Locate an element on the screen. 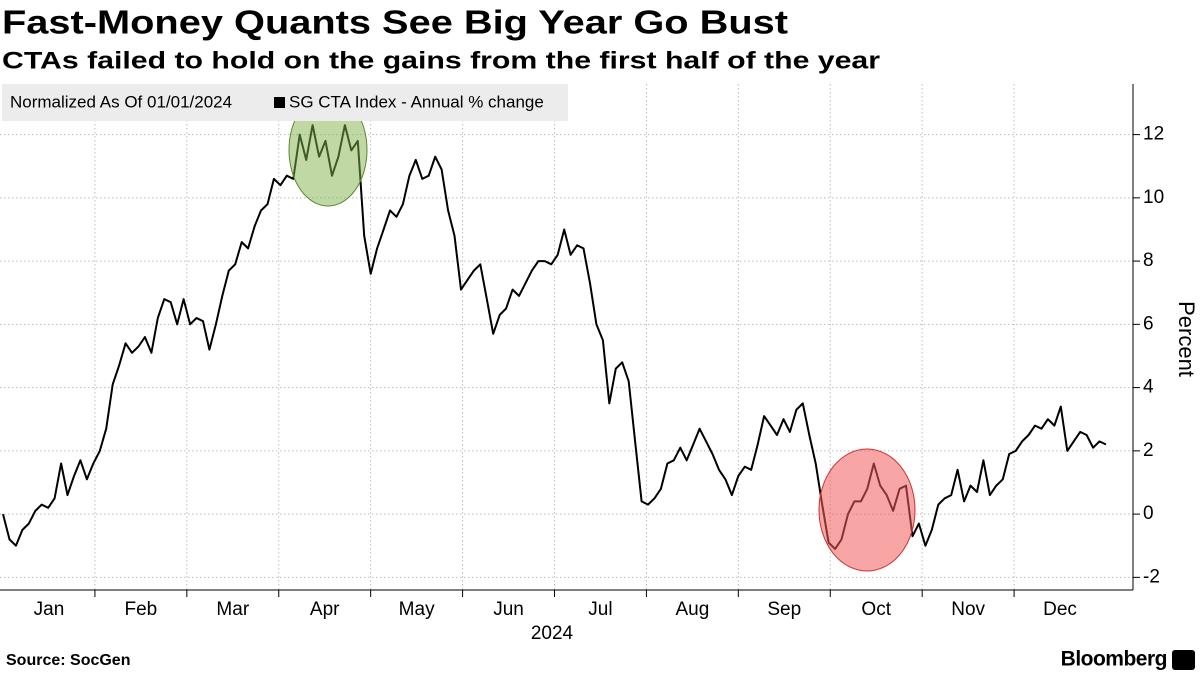  legend-label: SG CTA Index - Annual % change is located at coordinates (416, 101).